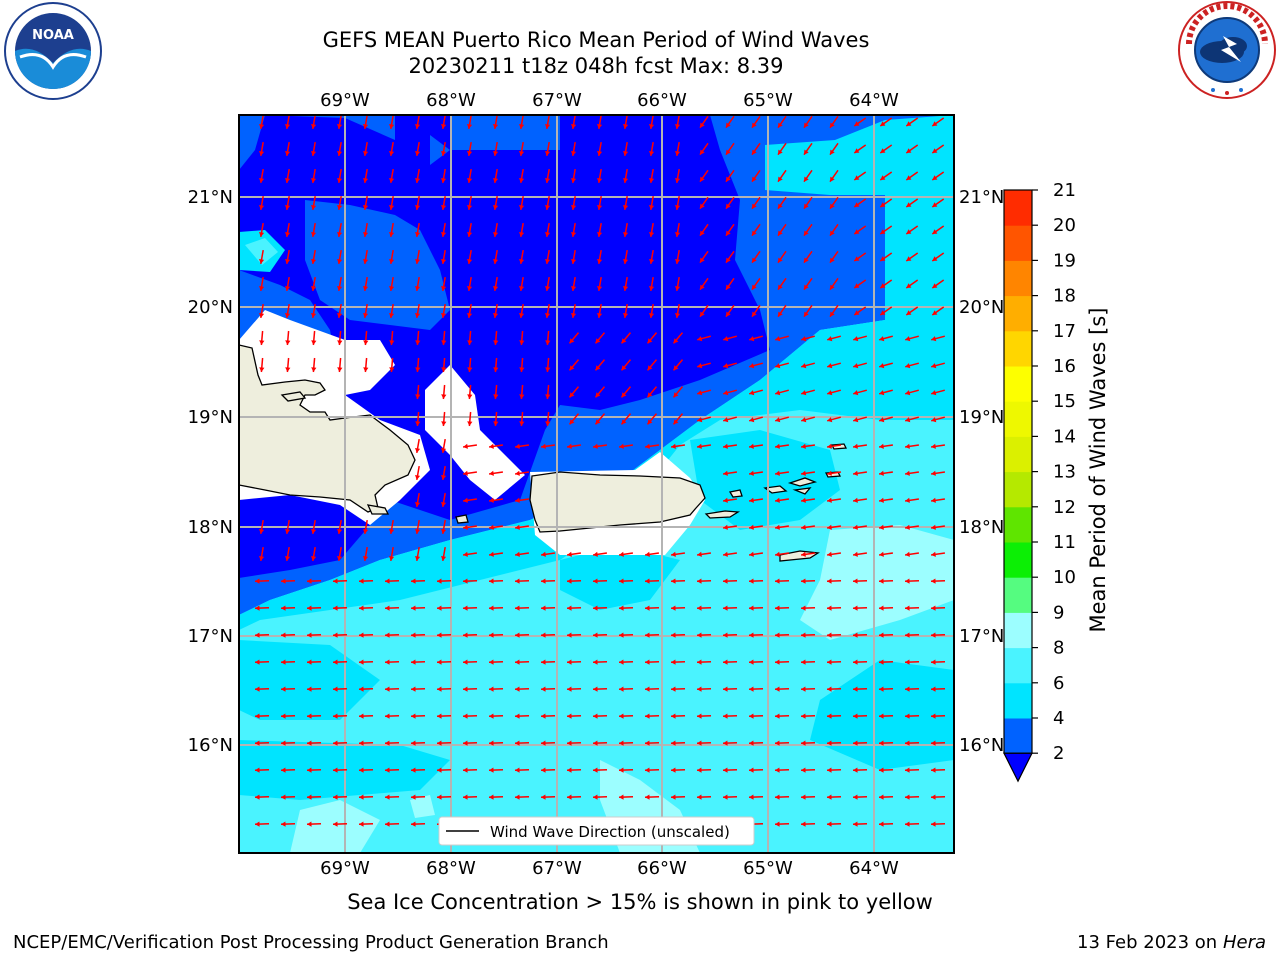 This screenshot has height=960, width=1280. What do you see at coordinates (210, 197) in the screenshot?
I see `lat-label-left: 21°N` at bounding box center [210, 197].